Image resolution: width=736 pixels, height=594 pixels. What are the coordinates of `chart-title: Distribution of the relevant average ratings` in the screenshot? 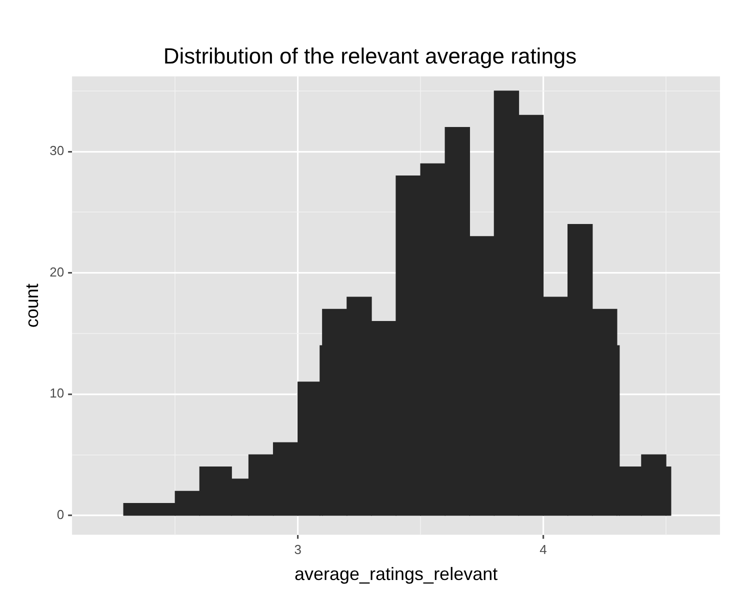 It's located at (370, 55).